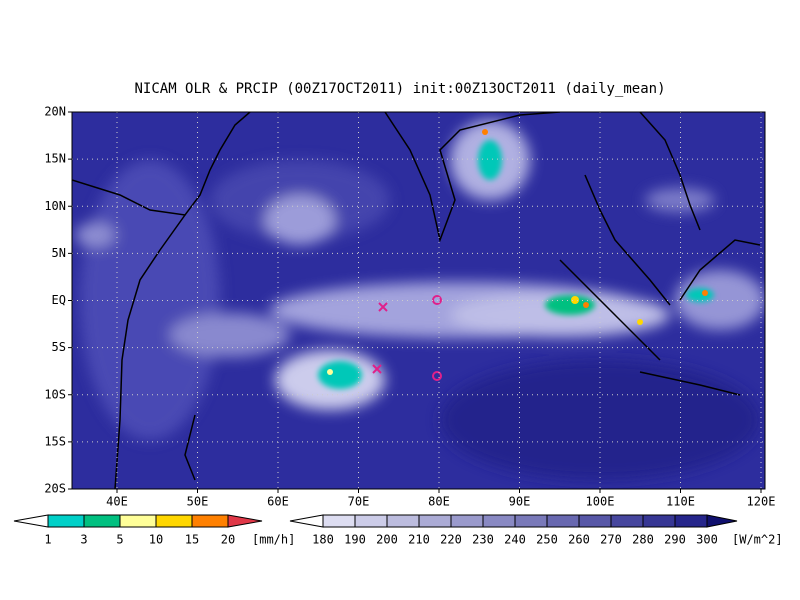  What do you see at coordinates (675, 540) in the screenshot?
I see `colorbar-label: 290` at bounding box center [675, 540].